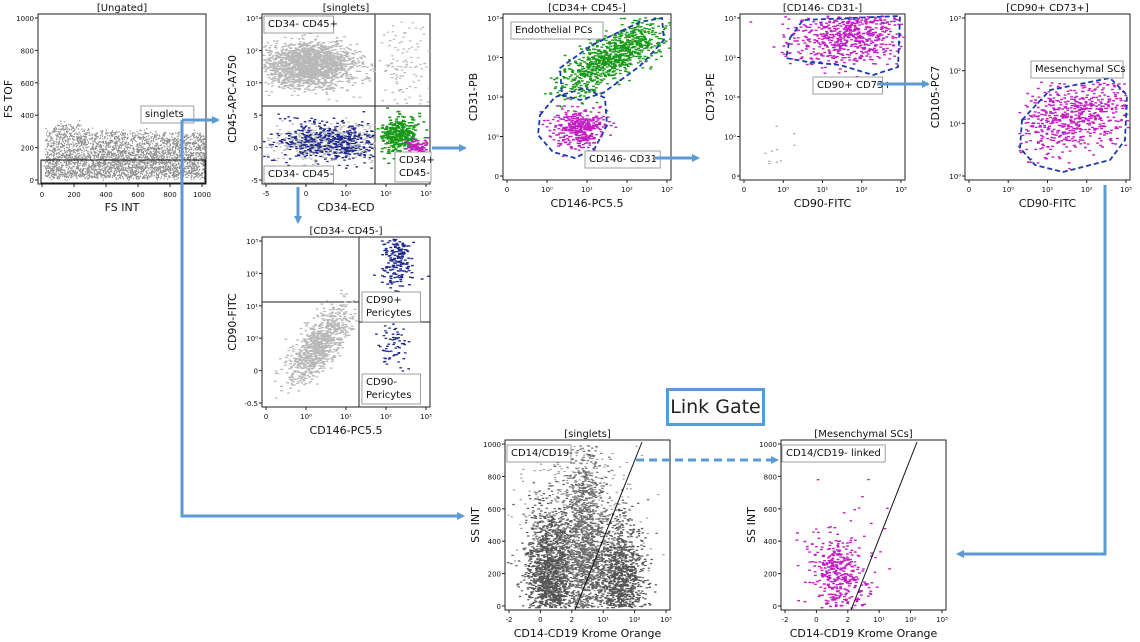 This screenshot has height=642, width=1140. What do you see at coordinates (864, 633) in the screenshot?
I see `x-axis-label: CD14-CD19 Krome Orange` at bounding box center [864, 633].